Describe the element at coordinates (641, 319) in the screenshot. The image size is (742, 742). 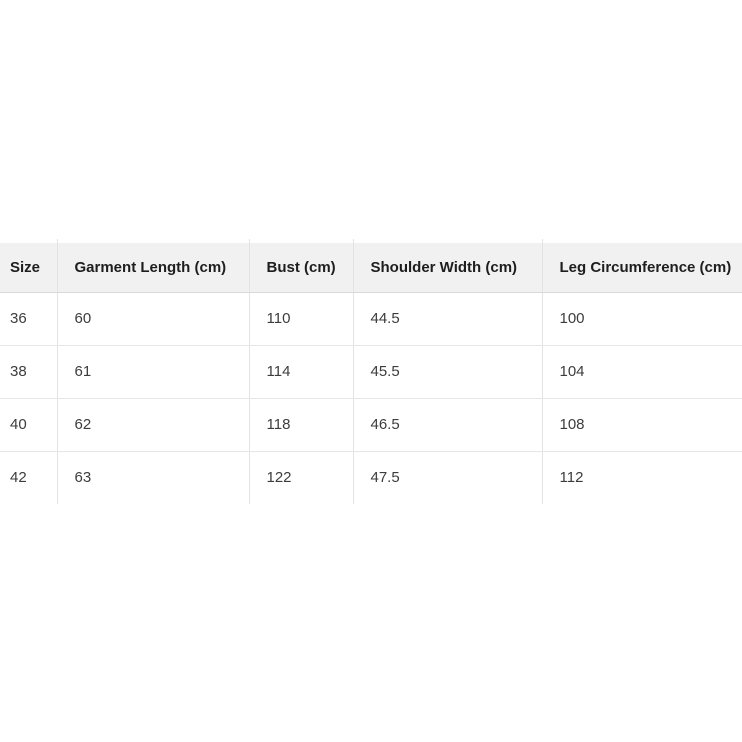
I see `cell-leg-circumference: 100` at that location.